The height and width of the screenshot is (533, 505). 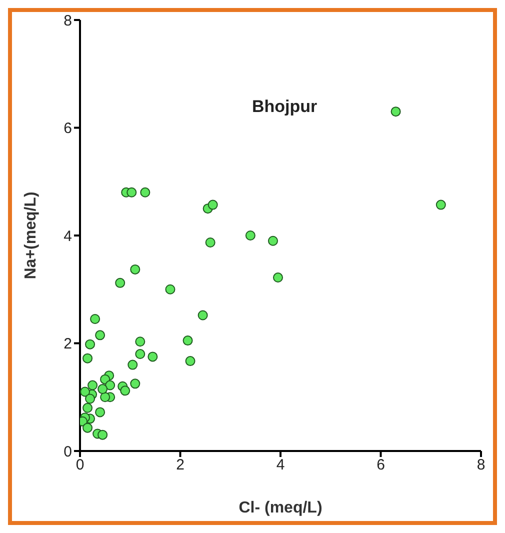 What do you see at coordinates (68, 21) in the screenshot?
I see `y-tick-label: 8` at bounding box center [68, 21].